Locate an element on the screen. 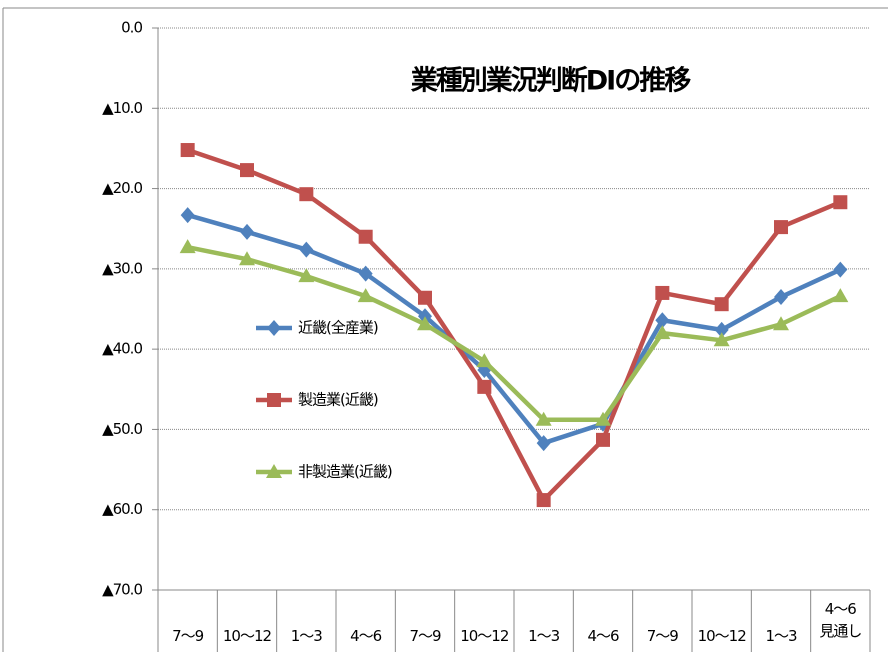 The image size is (888, 652). y-tick-label: 0.0 is located at coordinates (131, 28).